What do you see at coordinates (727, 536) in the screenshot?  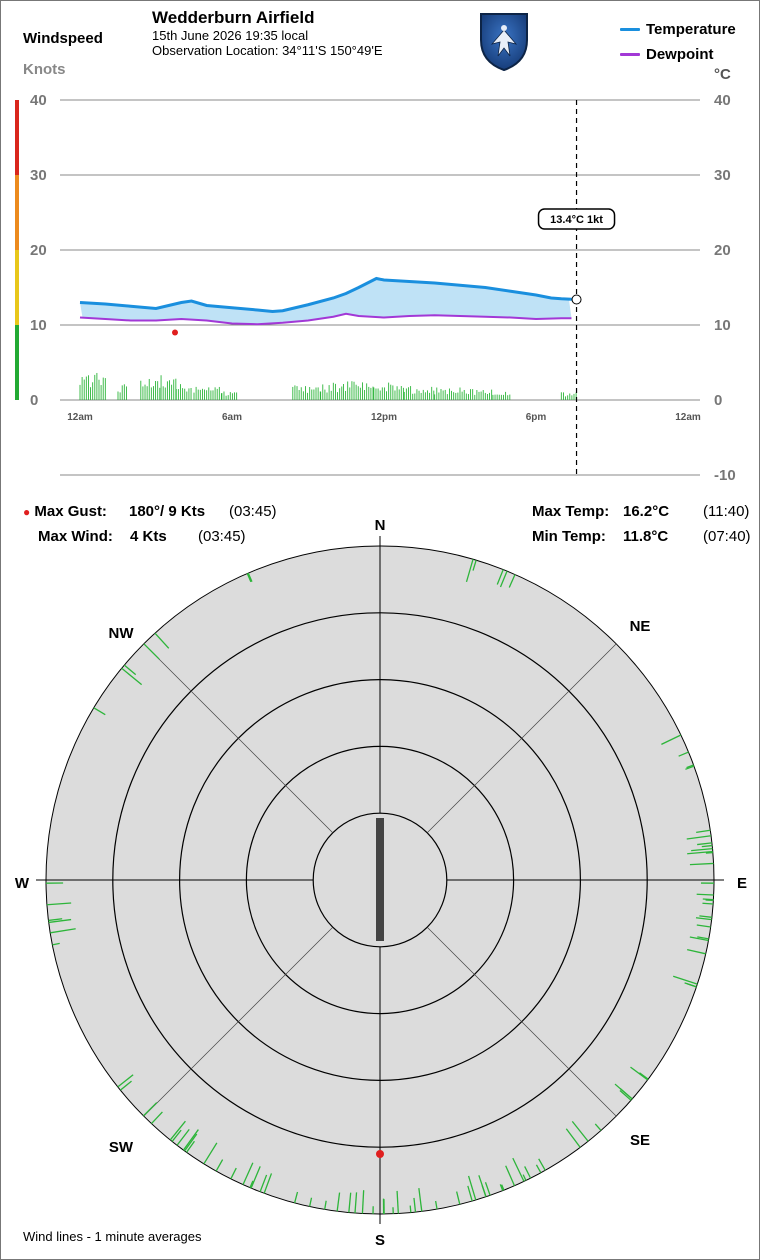 I see `min-temp-time: (07:40)` at bounding box center [727, 536].